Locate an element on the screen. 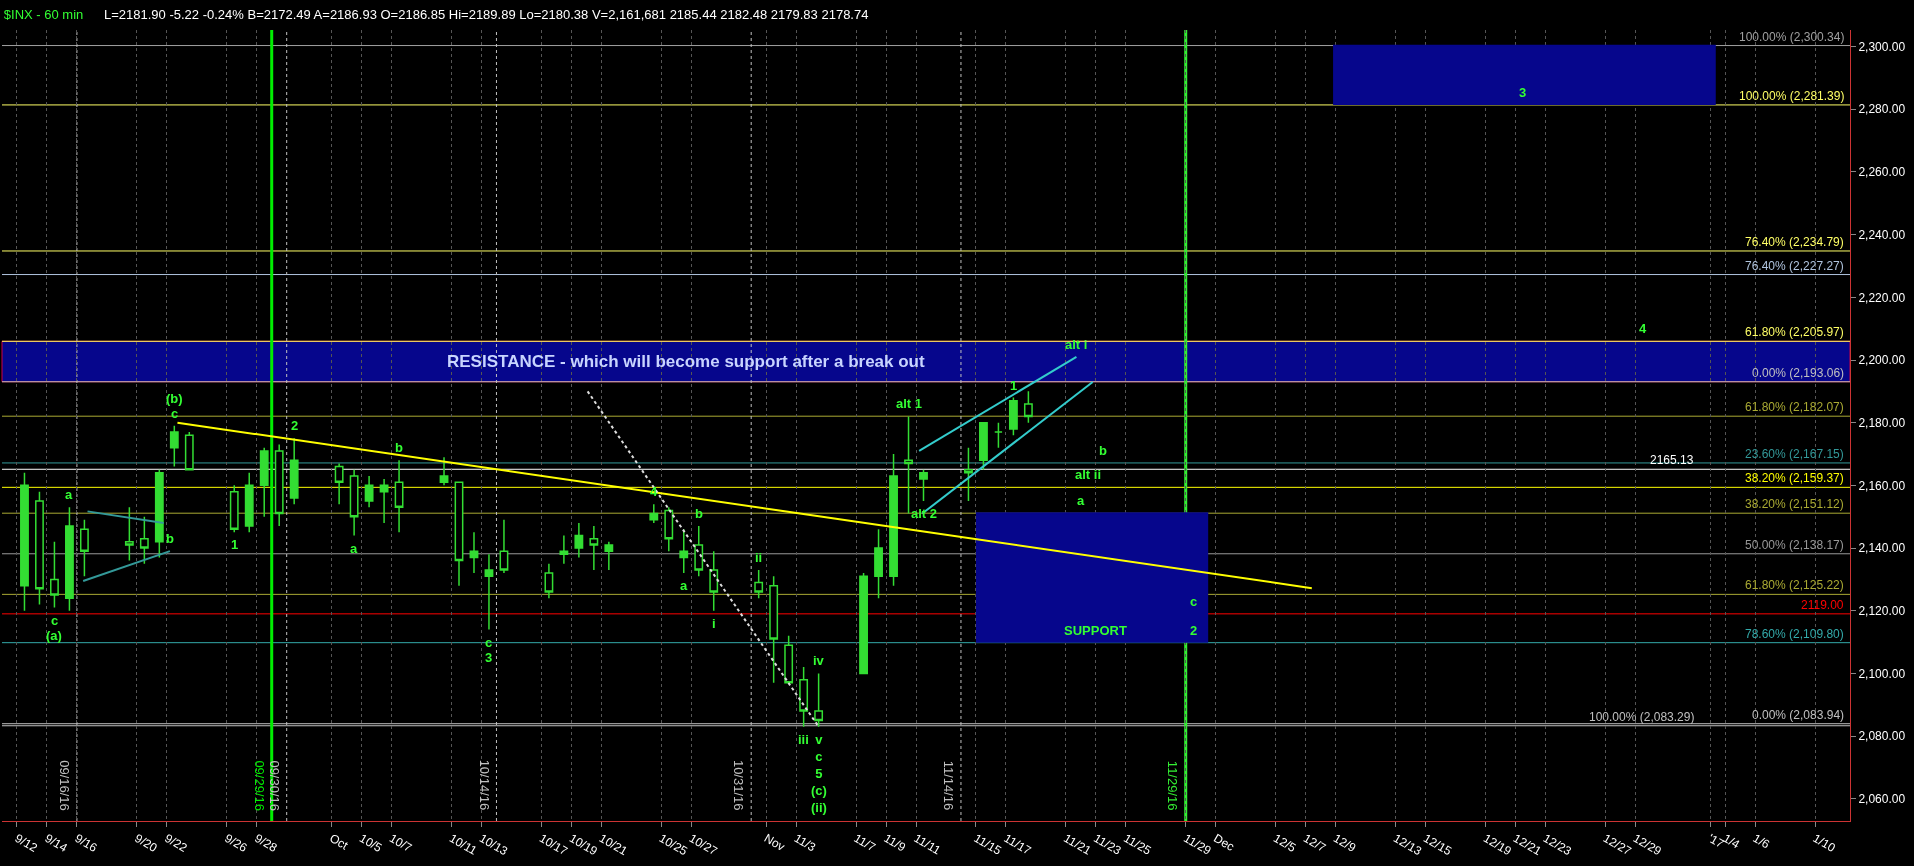  ref-line-label: 100.00% (2,281.39) is located at coordinates (1792, 96).